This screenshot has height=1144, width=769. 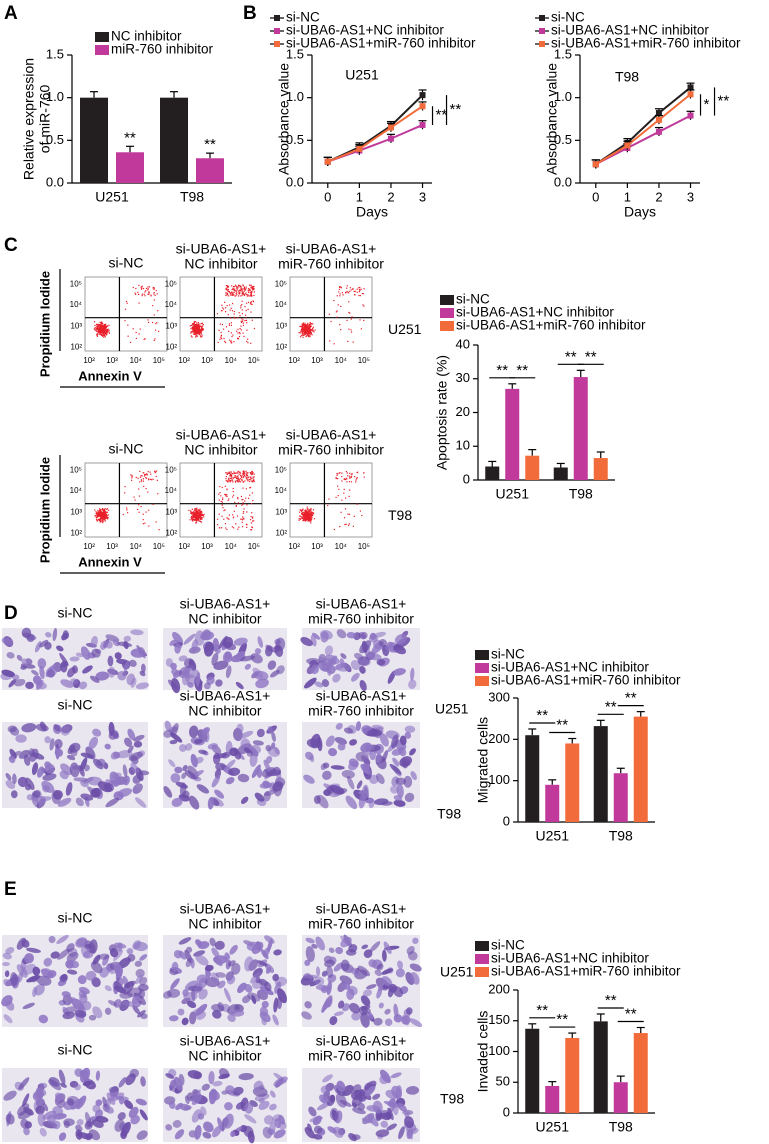 I want to click on panel-label: E, so click(x=10, y=889).